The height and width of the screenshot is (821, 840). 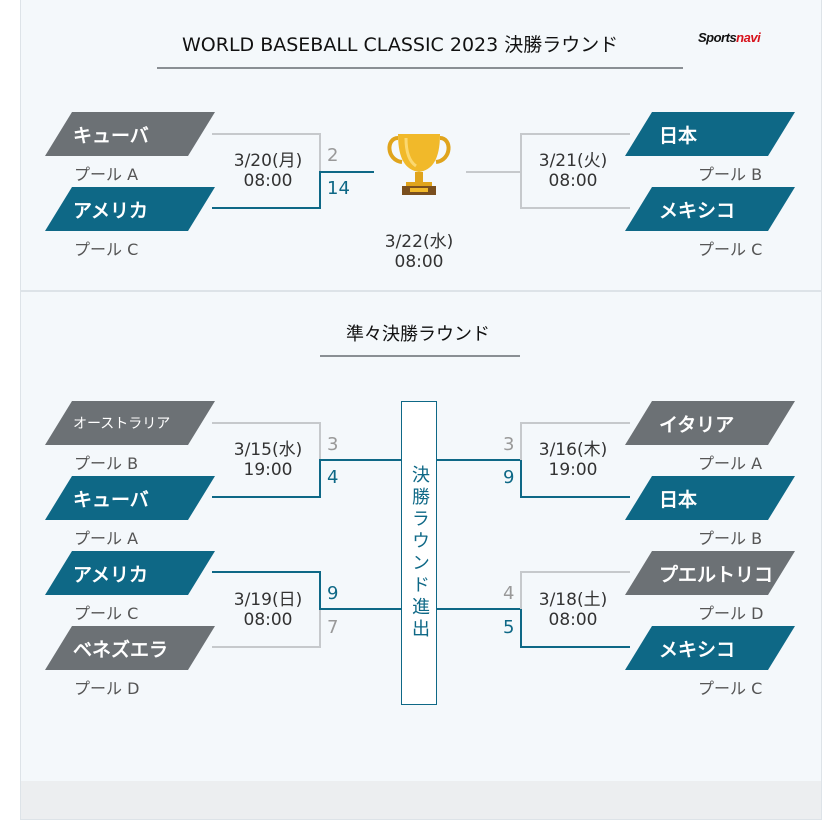 I want to click on score: 5, so click(x=509, y=627).